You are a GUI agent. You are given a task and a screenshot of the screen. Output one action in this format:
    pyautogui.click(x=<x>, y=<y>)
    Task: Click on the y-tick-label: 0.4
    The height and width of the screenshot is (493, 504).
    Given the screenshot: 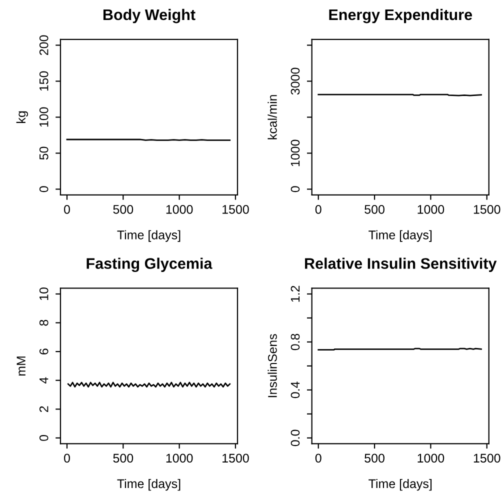 What is the action you would take?
    pyautogui.click(x=295, y=390)
    